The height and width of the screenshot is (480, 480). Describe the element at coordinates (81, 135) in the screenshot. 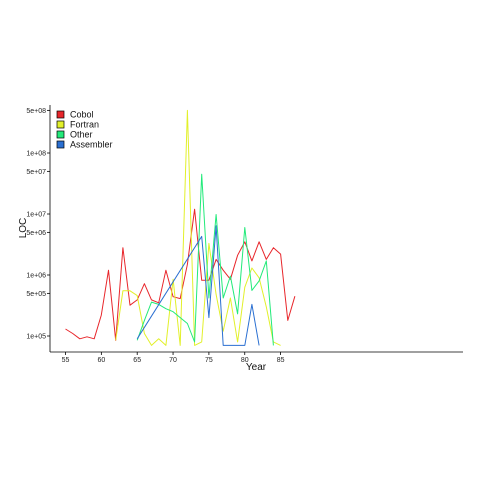

I see `legend-label-other: Other` at that location.